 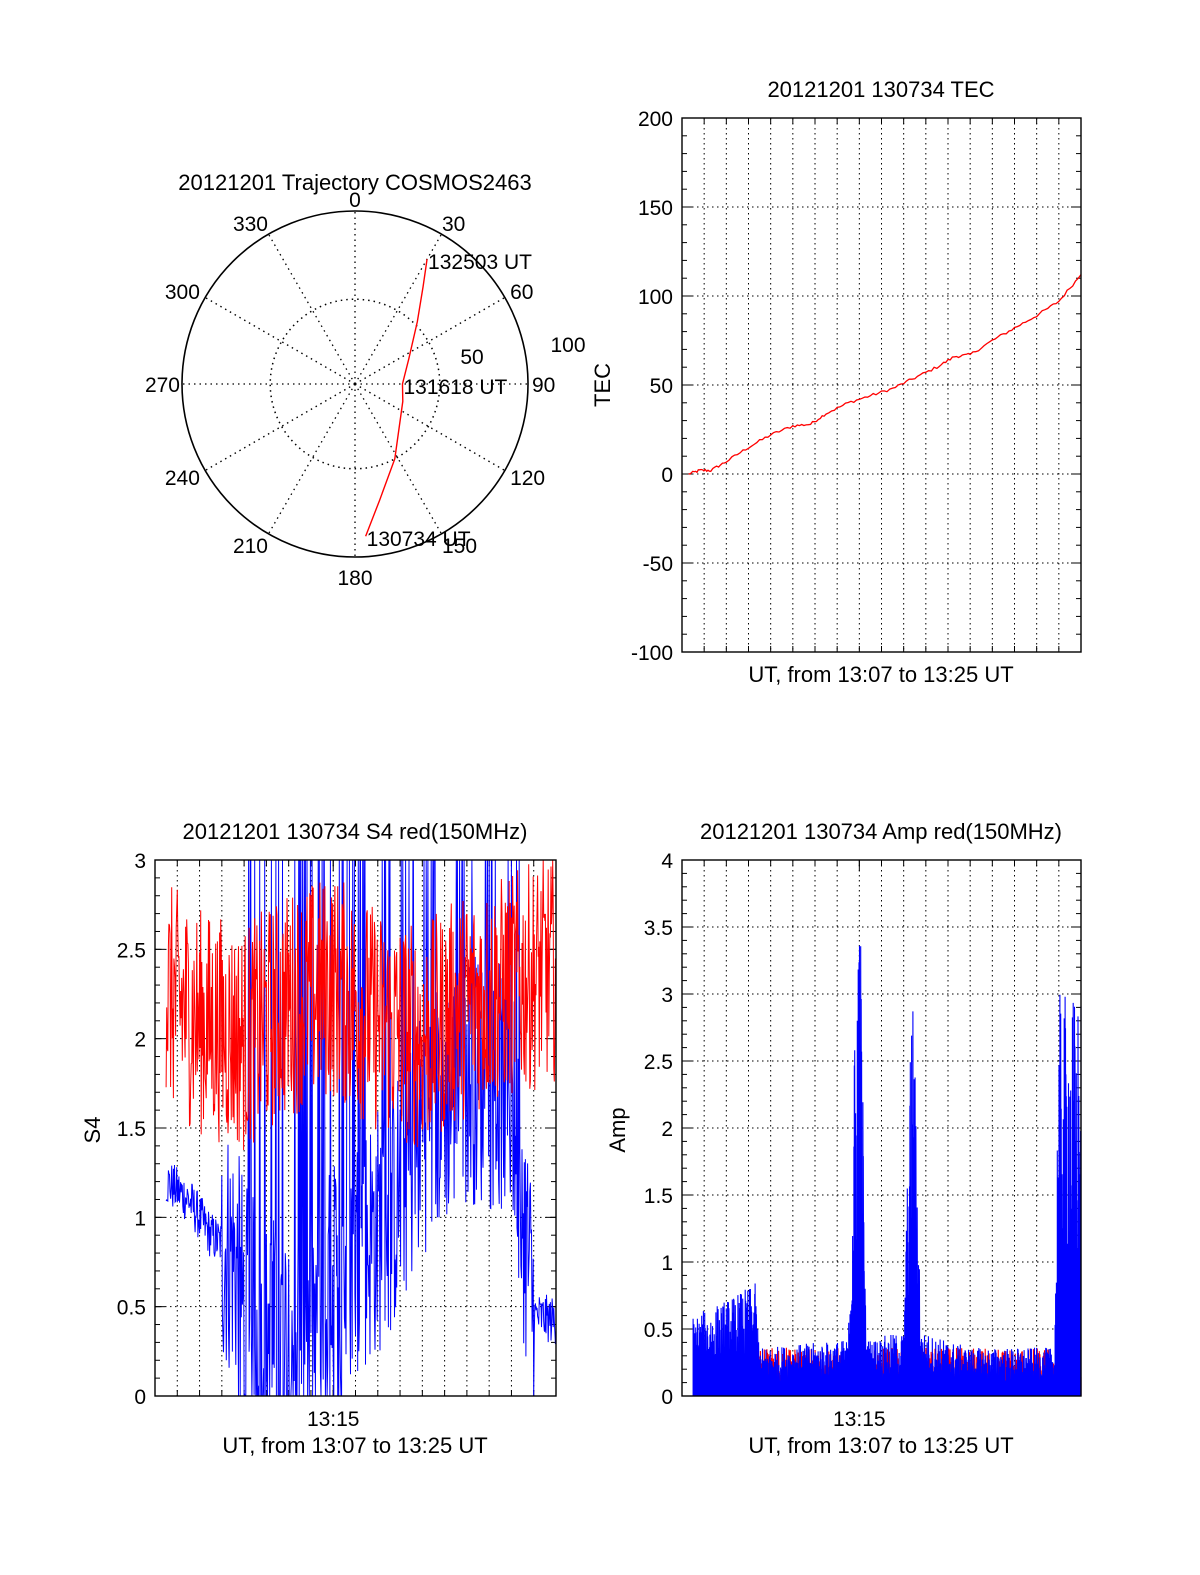 What do you see at coordinates (354, 1445) in the screenshot?
I see `s4-xlabel: UT, from 13:07 to 13:25 UT` at bounding box center [354, 1445].